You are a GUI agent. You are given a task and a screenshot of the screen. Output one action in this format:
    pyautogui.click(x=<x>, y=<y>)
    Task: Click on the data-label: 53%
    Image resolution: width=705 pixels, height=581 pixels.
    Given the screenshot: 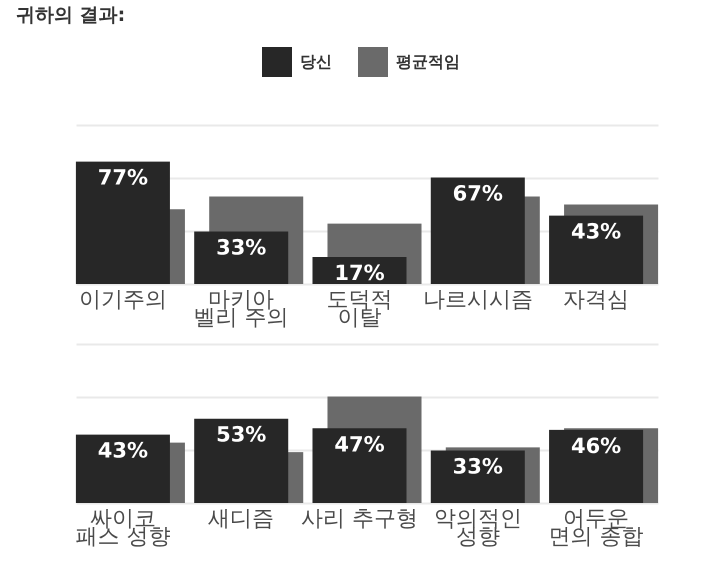 What is the action you would take?
    pyautogui.click(x=241, y=434)
    